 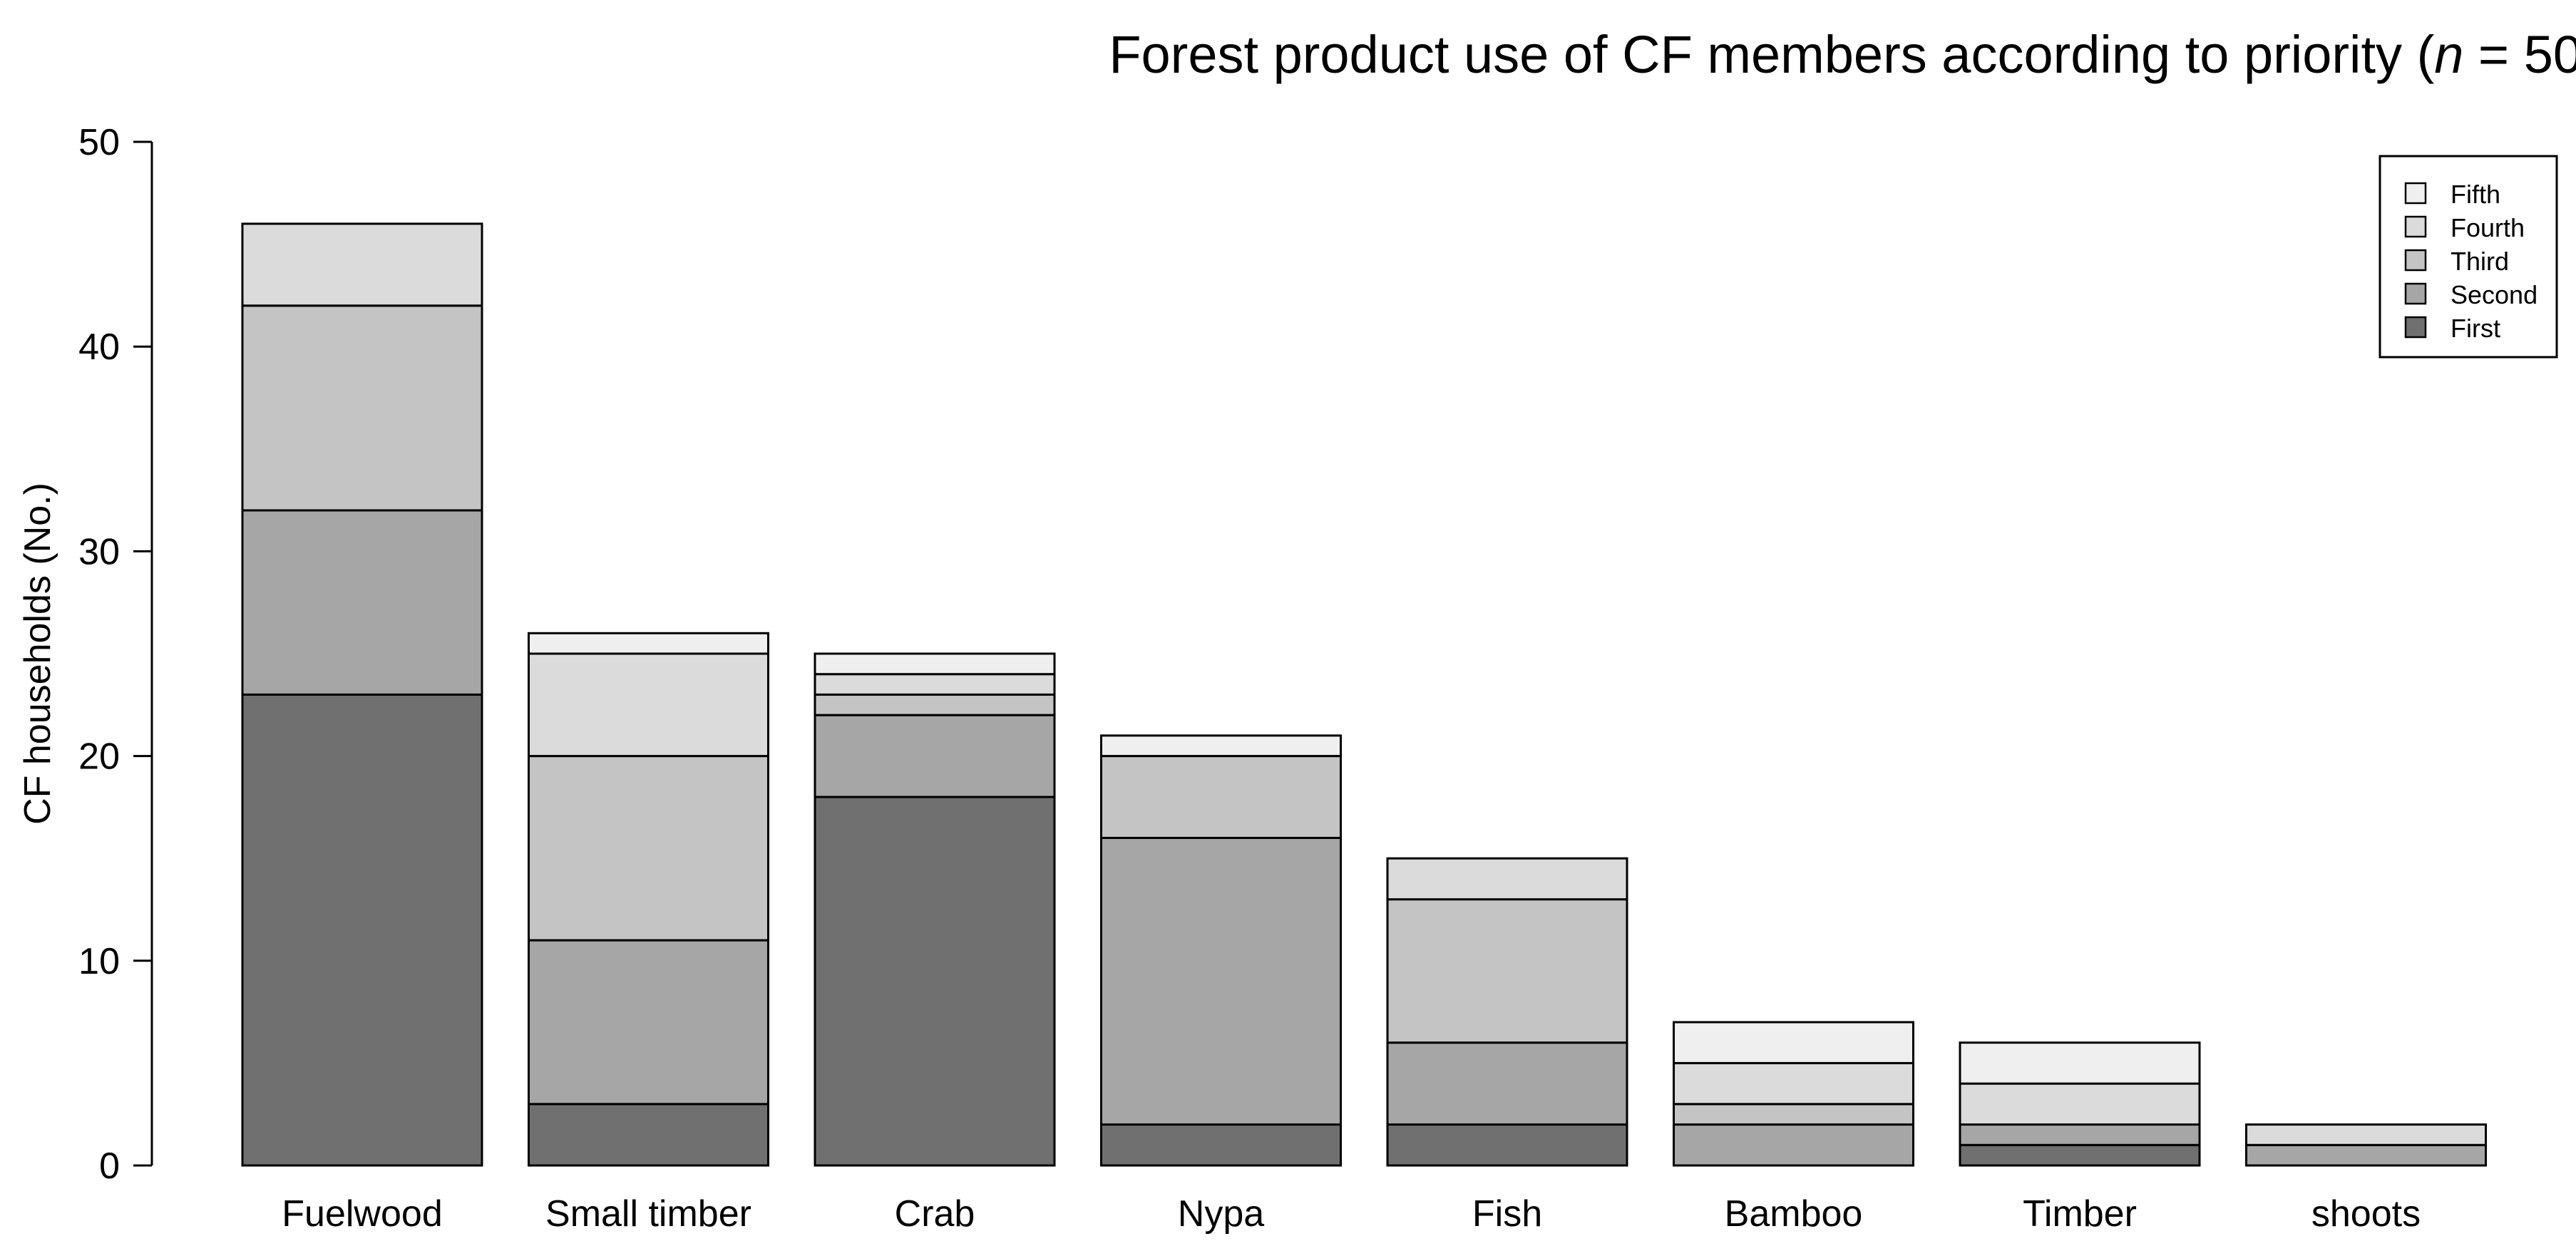 What do you see at coordinates (2366, 1214) in the screenshot?
I see `x-tick-label: shoots` at bounding box center [2366, 1214].